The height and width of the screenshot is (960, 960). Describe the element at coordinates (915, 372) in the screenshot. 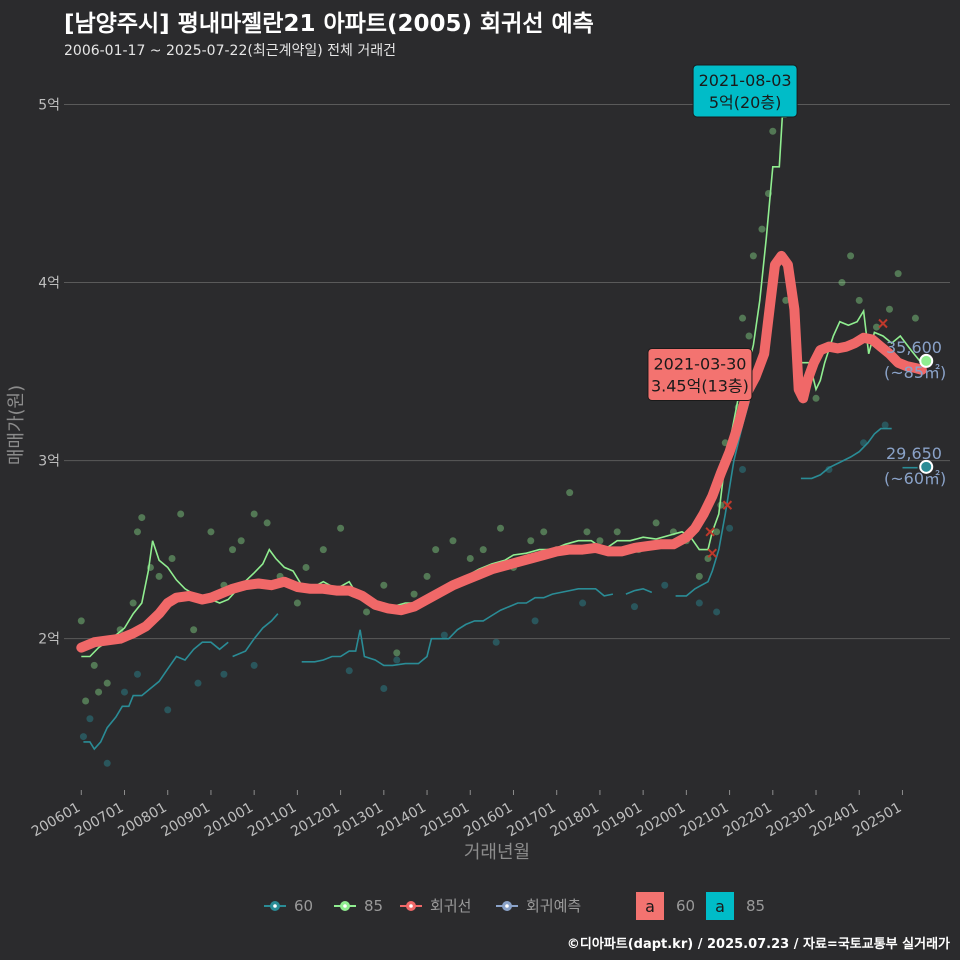

I see `end-label-area: (~85㎡)` at that location.